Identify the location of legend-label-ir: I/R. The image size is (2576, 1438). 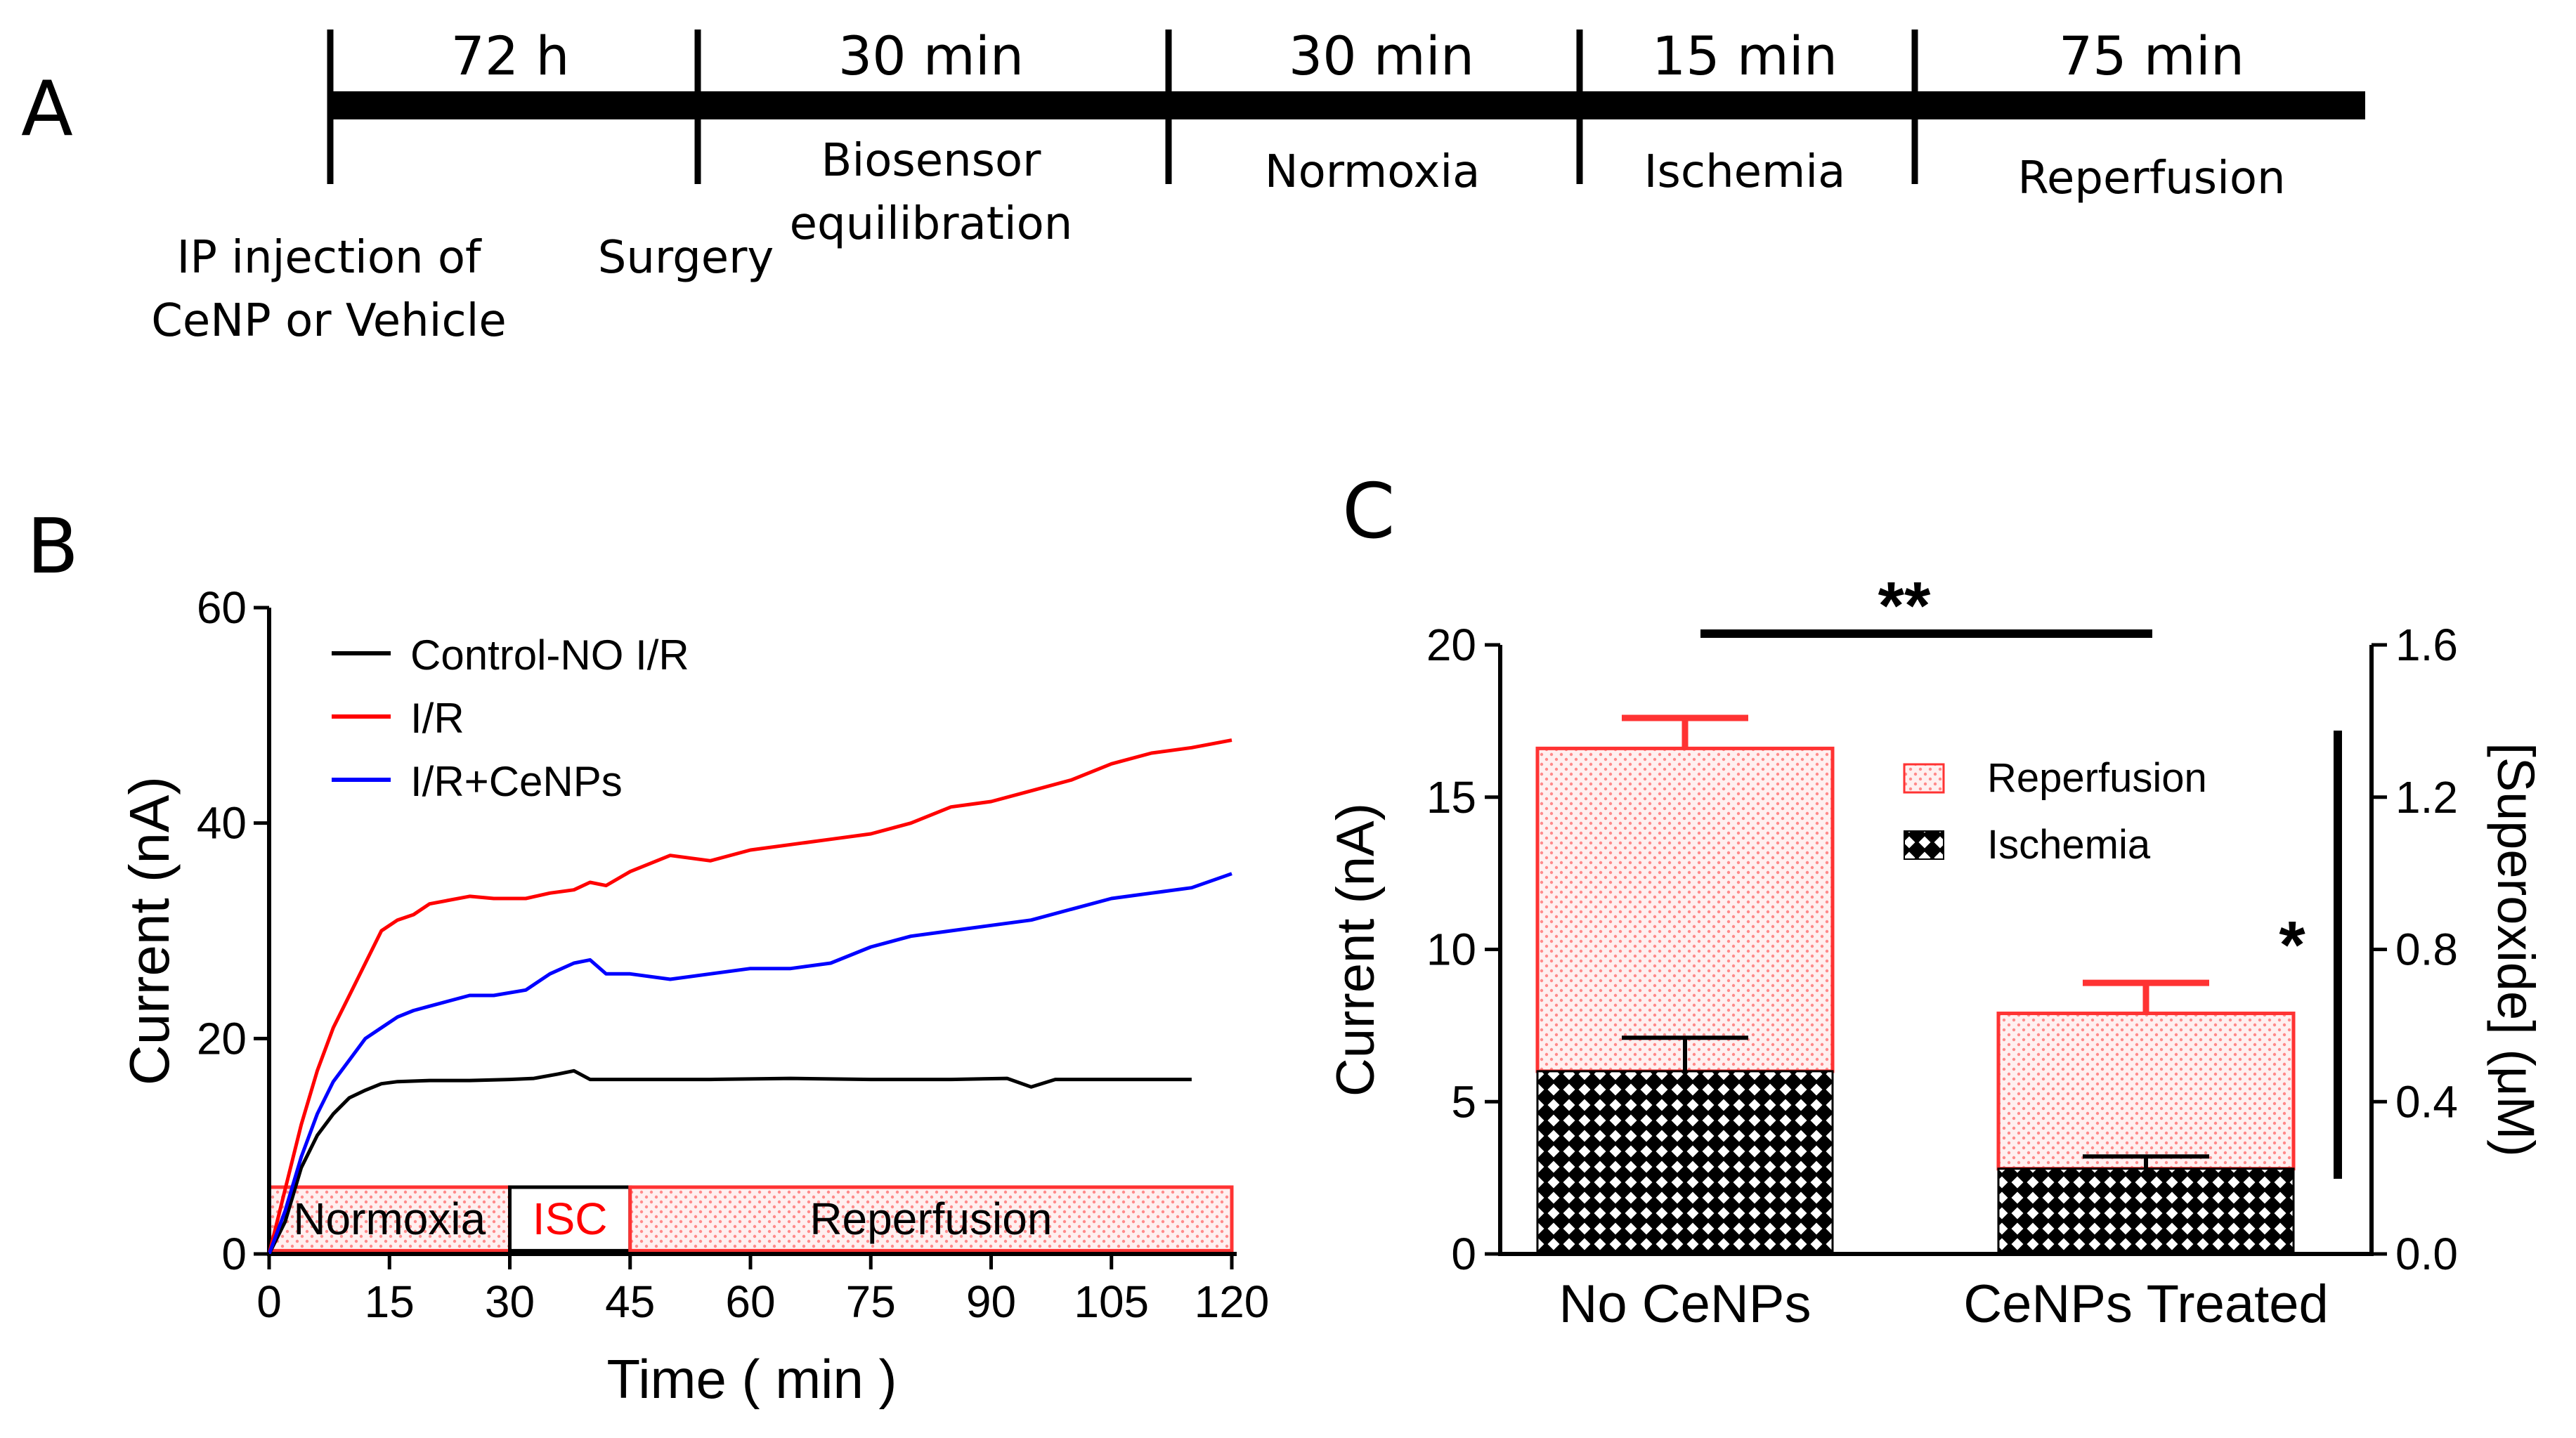
(437, 718).